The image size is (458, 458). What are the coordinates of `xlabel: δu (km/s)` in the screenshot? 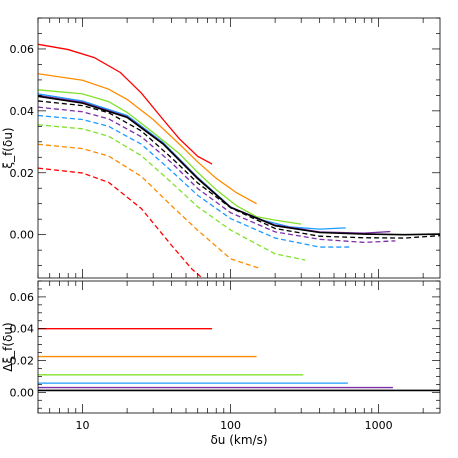 It's located at (238, 440).